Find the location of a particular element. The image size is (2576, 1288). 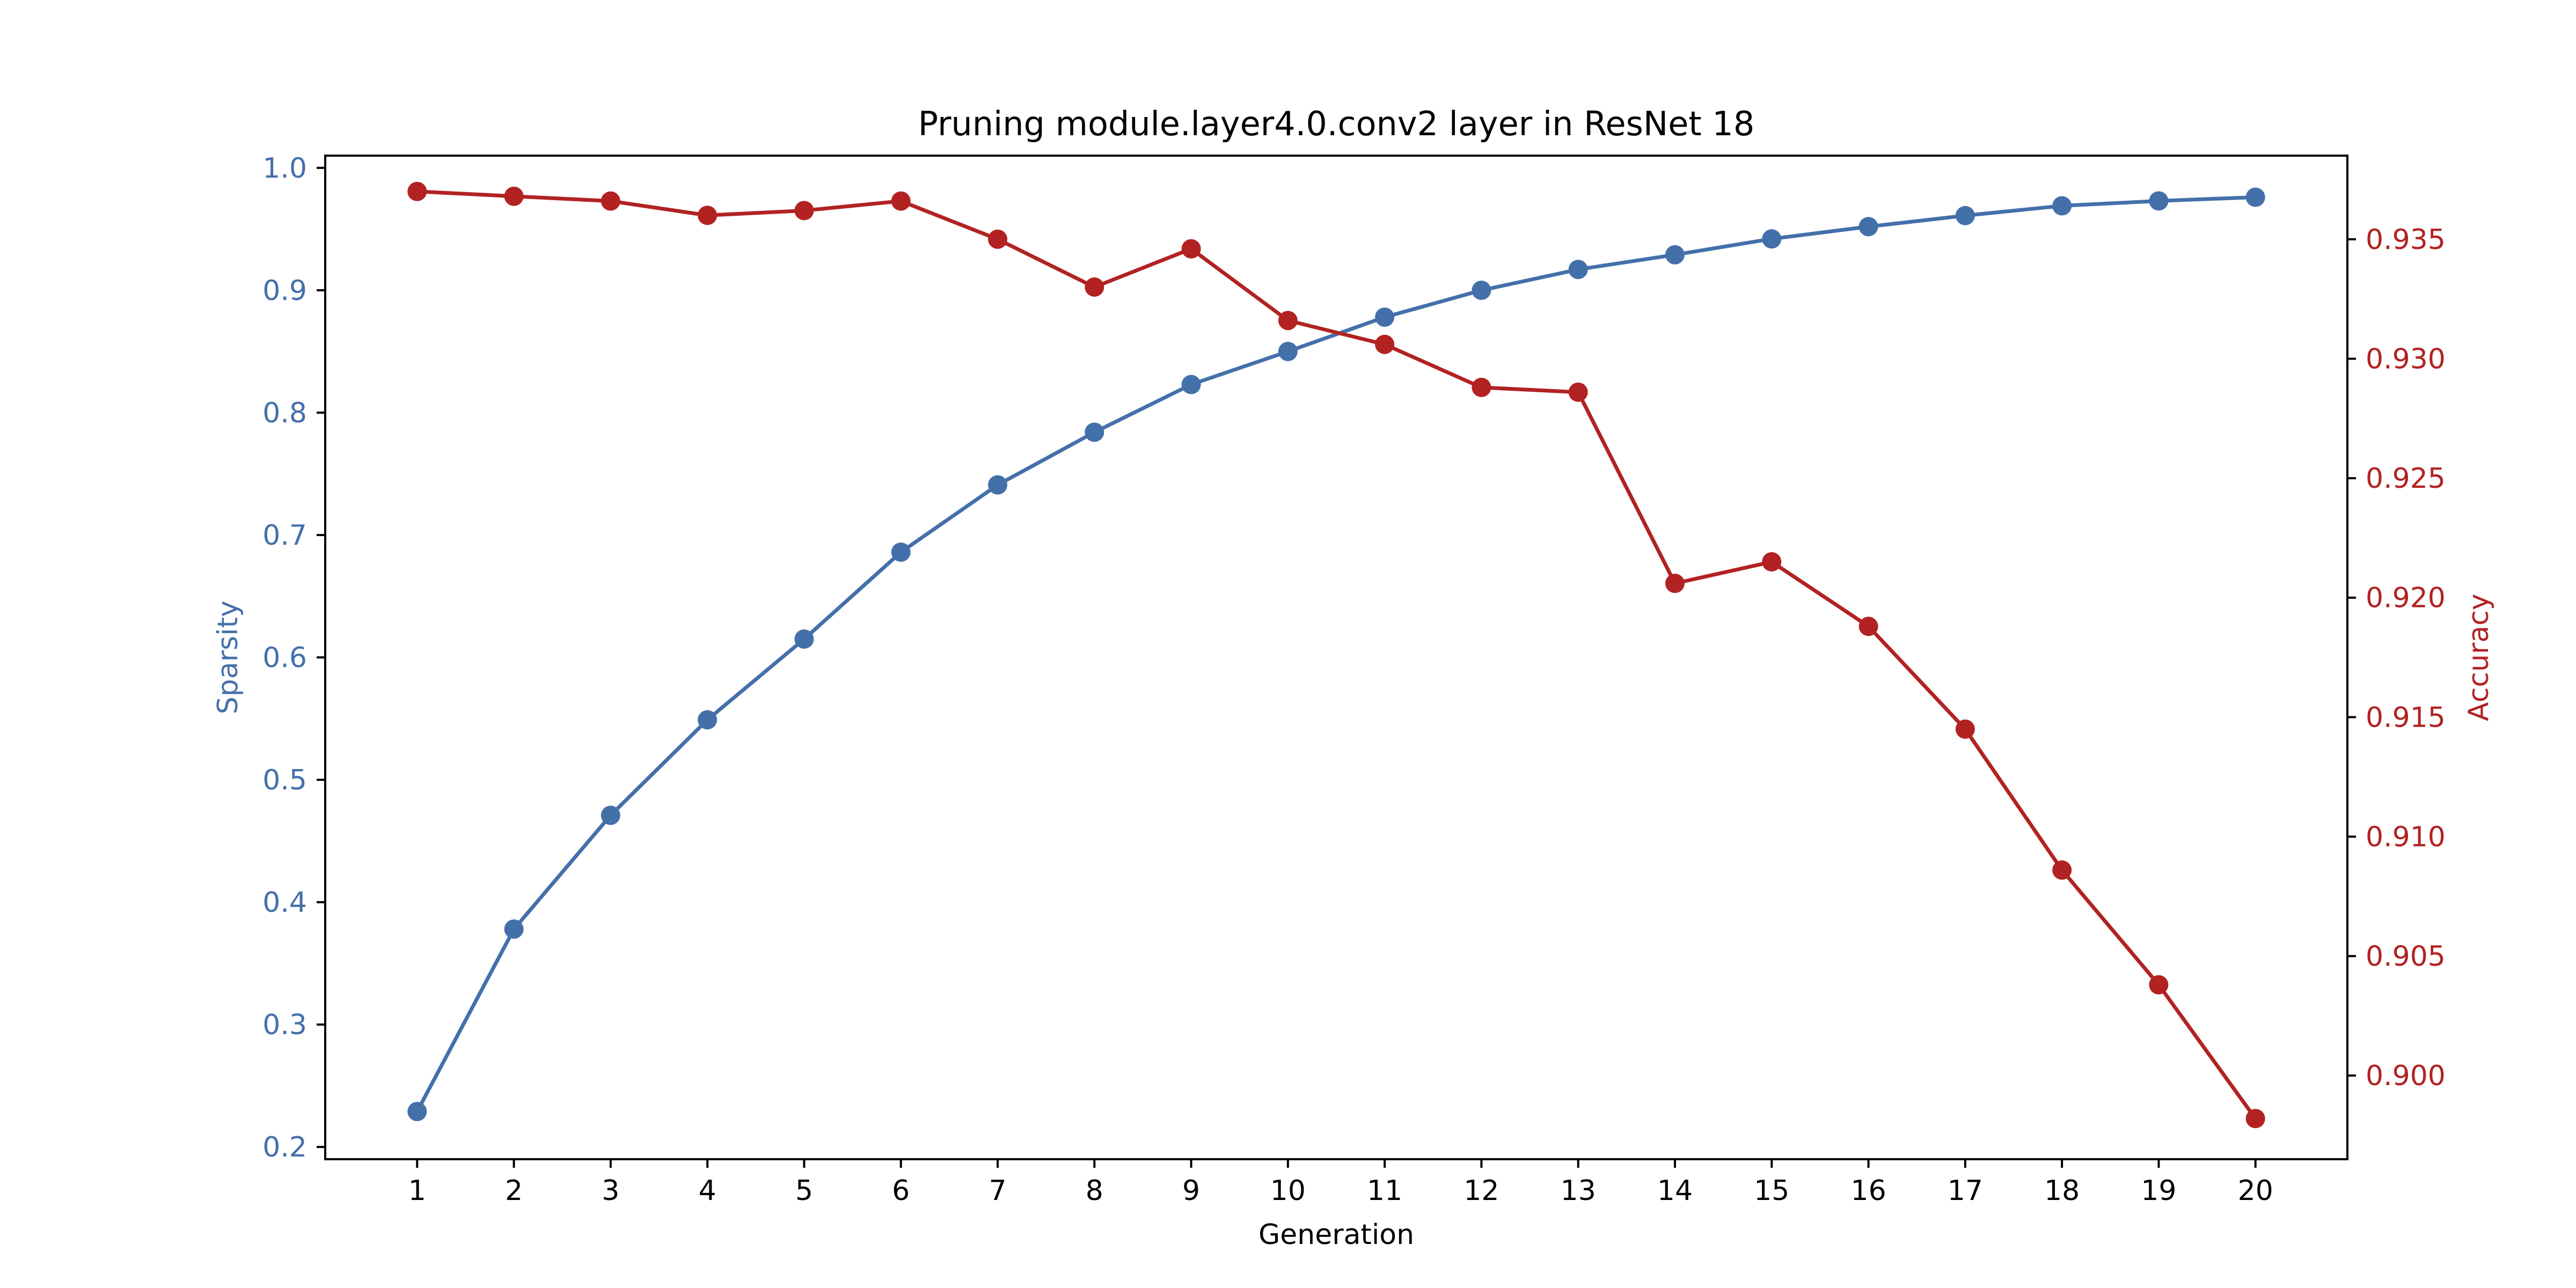

x-tick-label: 15 is located at coordinates (1771, 1191).